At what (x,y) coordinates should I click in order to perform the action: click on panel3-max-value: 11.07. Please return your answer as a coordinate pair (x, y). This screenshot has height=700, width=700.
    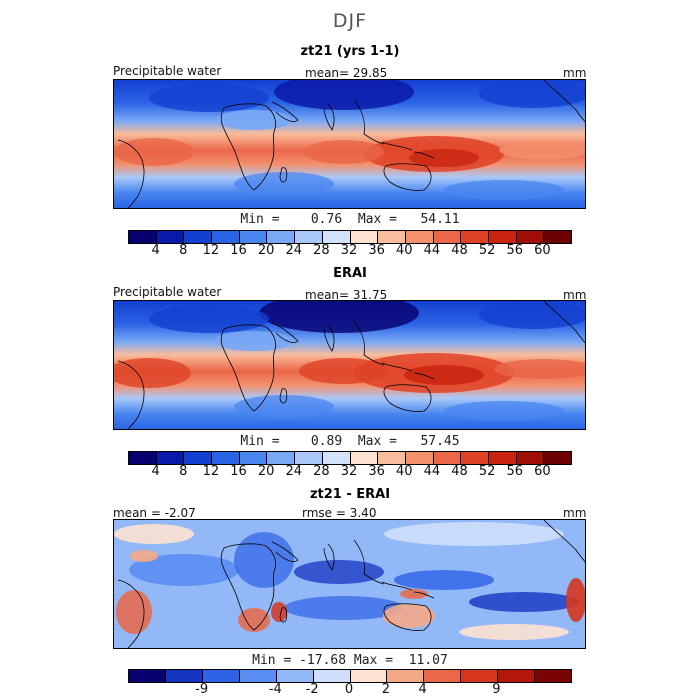
    Looking at the image, I should click on (428, 660).